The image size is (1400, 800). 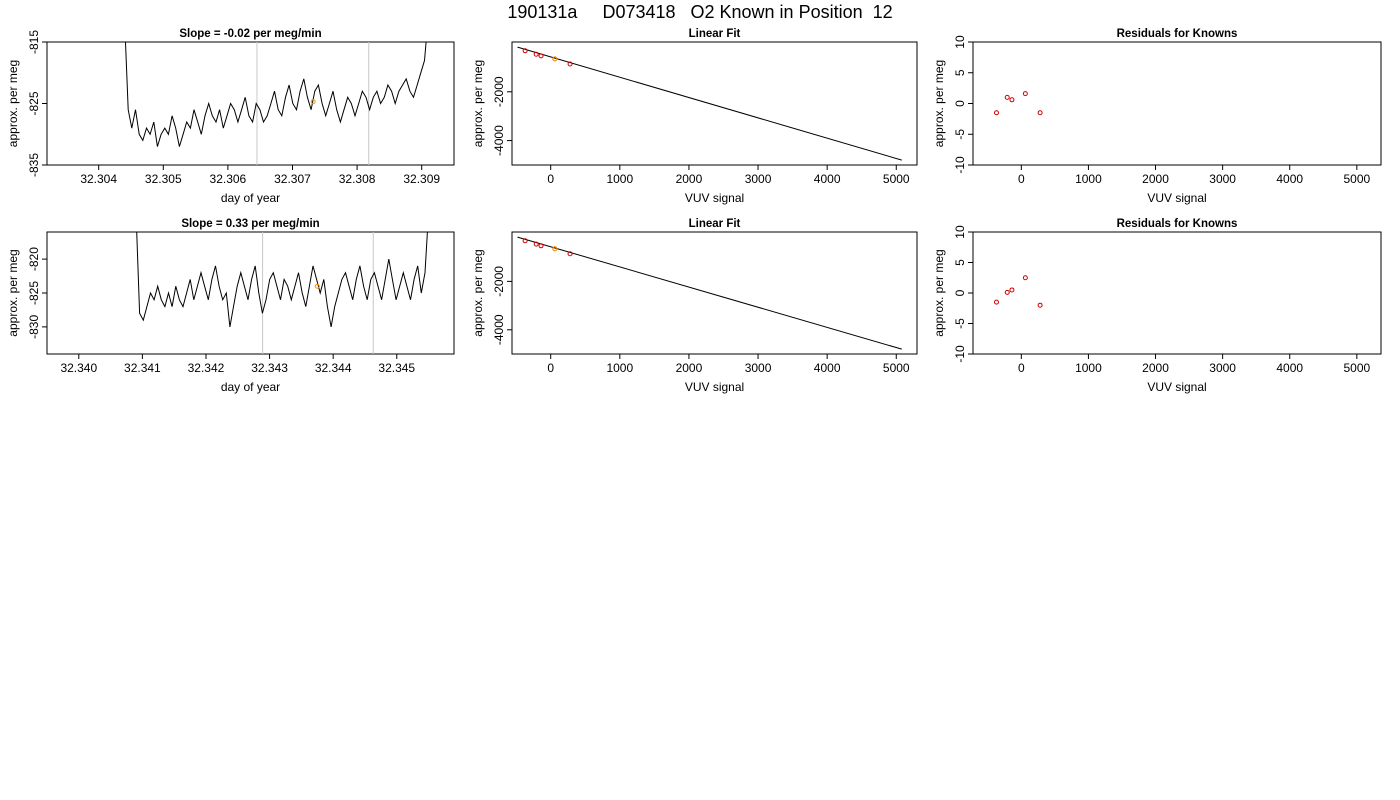 What do you see at coordinates (499, 281) in the screenshot?
I see `y-tick-label: -2000` at bounding box center [499, 281].